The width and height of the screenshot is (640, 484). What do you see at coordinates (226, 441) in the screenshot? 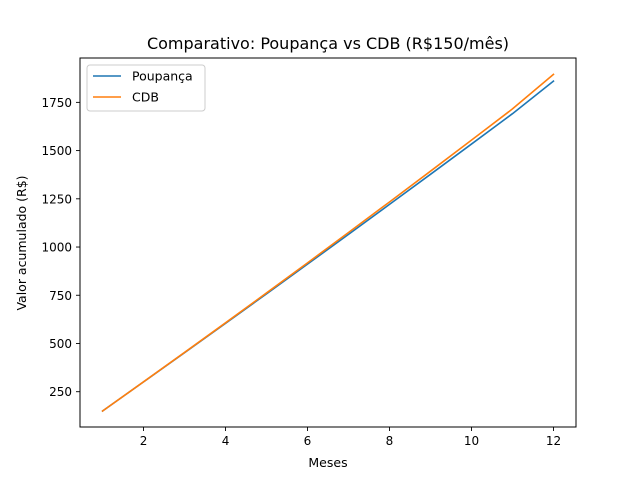
I see `x-tick-label: 4` at bounding box center [226, 441].